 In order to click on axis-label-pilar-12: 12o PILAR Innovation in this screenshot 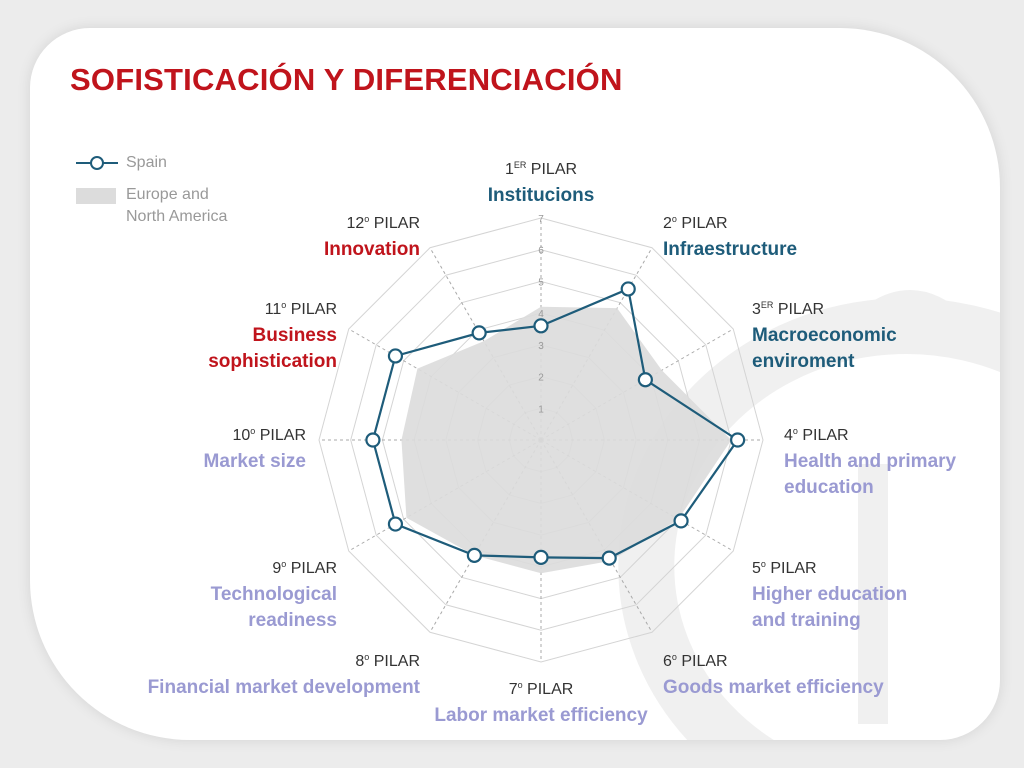, I will do `click(310, 234)`.